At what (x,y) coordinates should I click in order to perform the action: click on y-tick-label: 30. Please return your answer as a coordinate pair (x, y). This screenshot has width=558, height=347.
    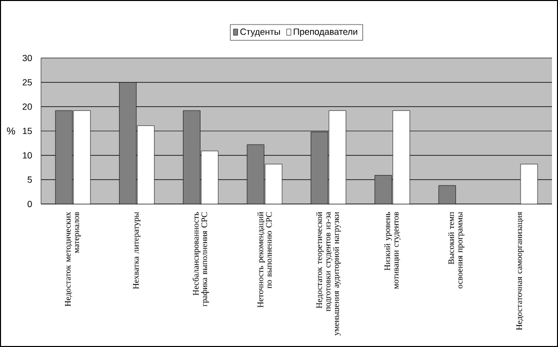
    Looking at the image, I should click on (27, 58).